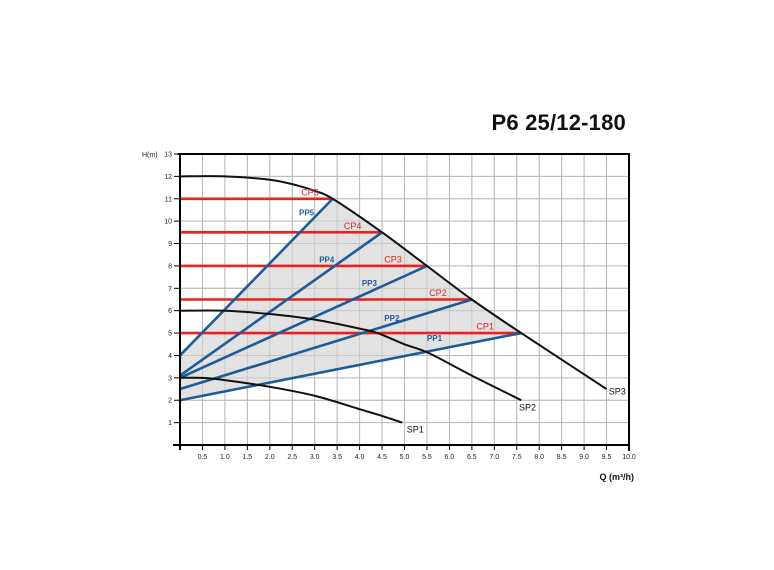  What do you see at coordinates (382, 457) in the screenshot?
I see `x-tick-label: 4.5` at bounding box center [382, 457].